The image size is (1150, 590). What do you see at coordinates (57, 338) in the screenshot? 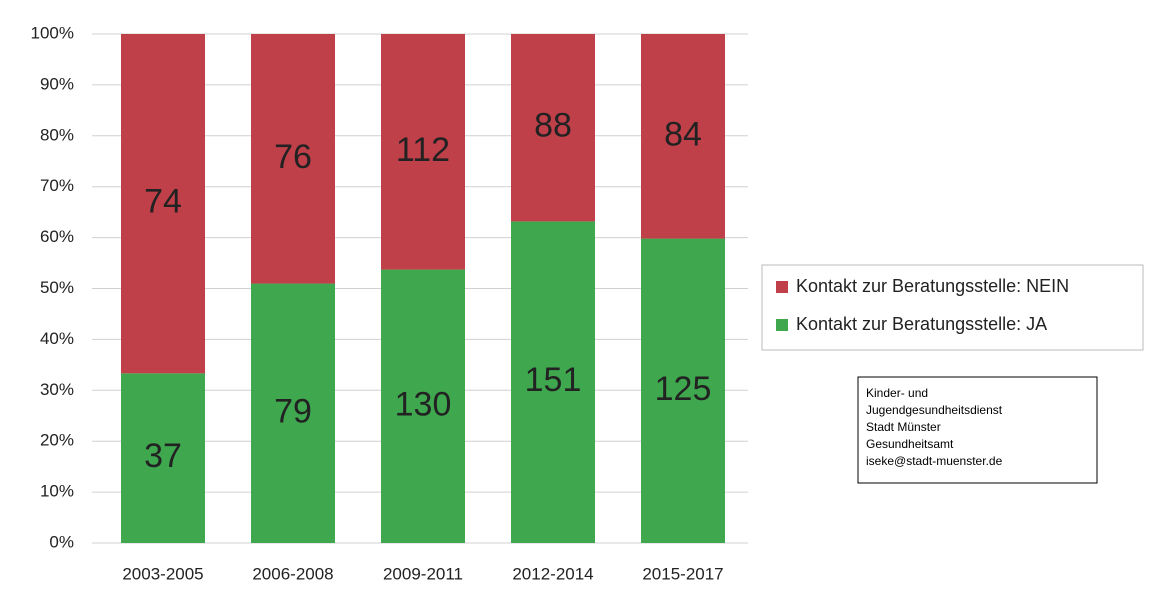
I see `y-tick-label: 40%` at bounding box center [57, 338].